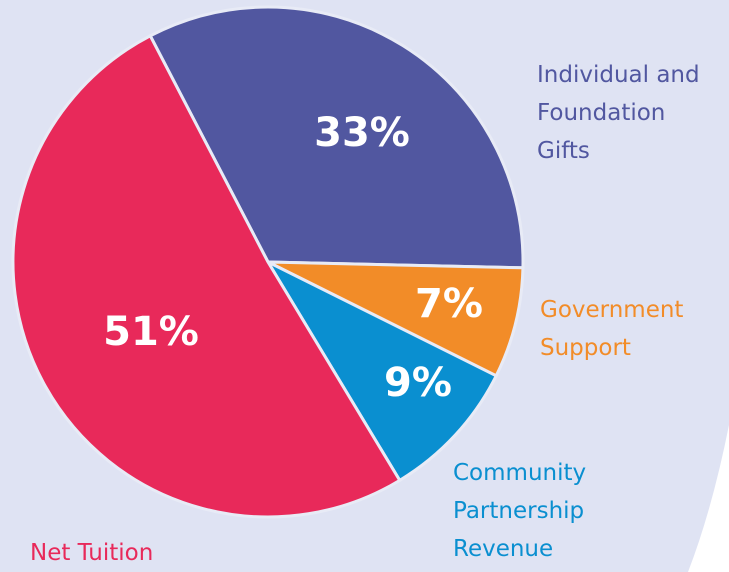 This screenshot has width=729, height=572. What do you see at coordinates (362, 133) in the screenshot?
I see `data-label: 33%` at bounding box center [362, 133].